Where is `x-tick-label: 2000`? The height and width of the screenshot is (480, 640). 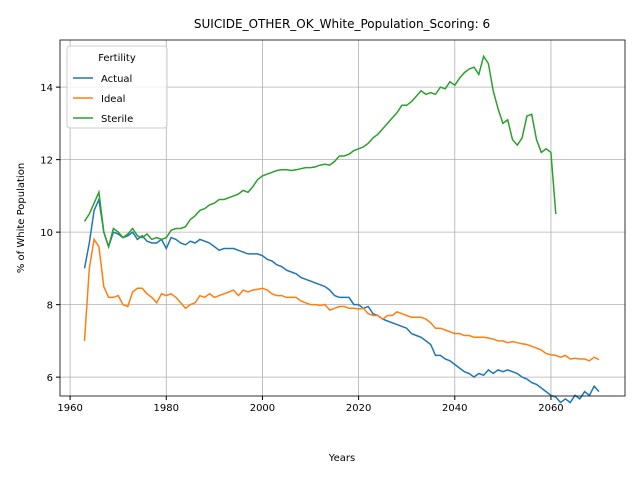
x-tick-label: 2000 is located at coordinates (262, 408).